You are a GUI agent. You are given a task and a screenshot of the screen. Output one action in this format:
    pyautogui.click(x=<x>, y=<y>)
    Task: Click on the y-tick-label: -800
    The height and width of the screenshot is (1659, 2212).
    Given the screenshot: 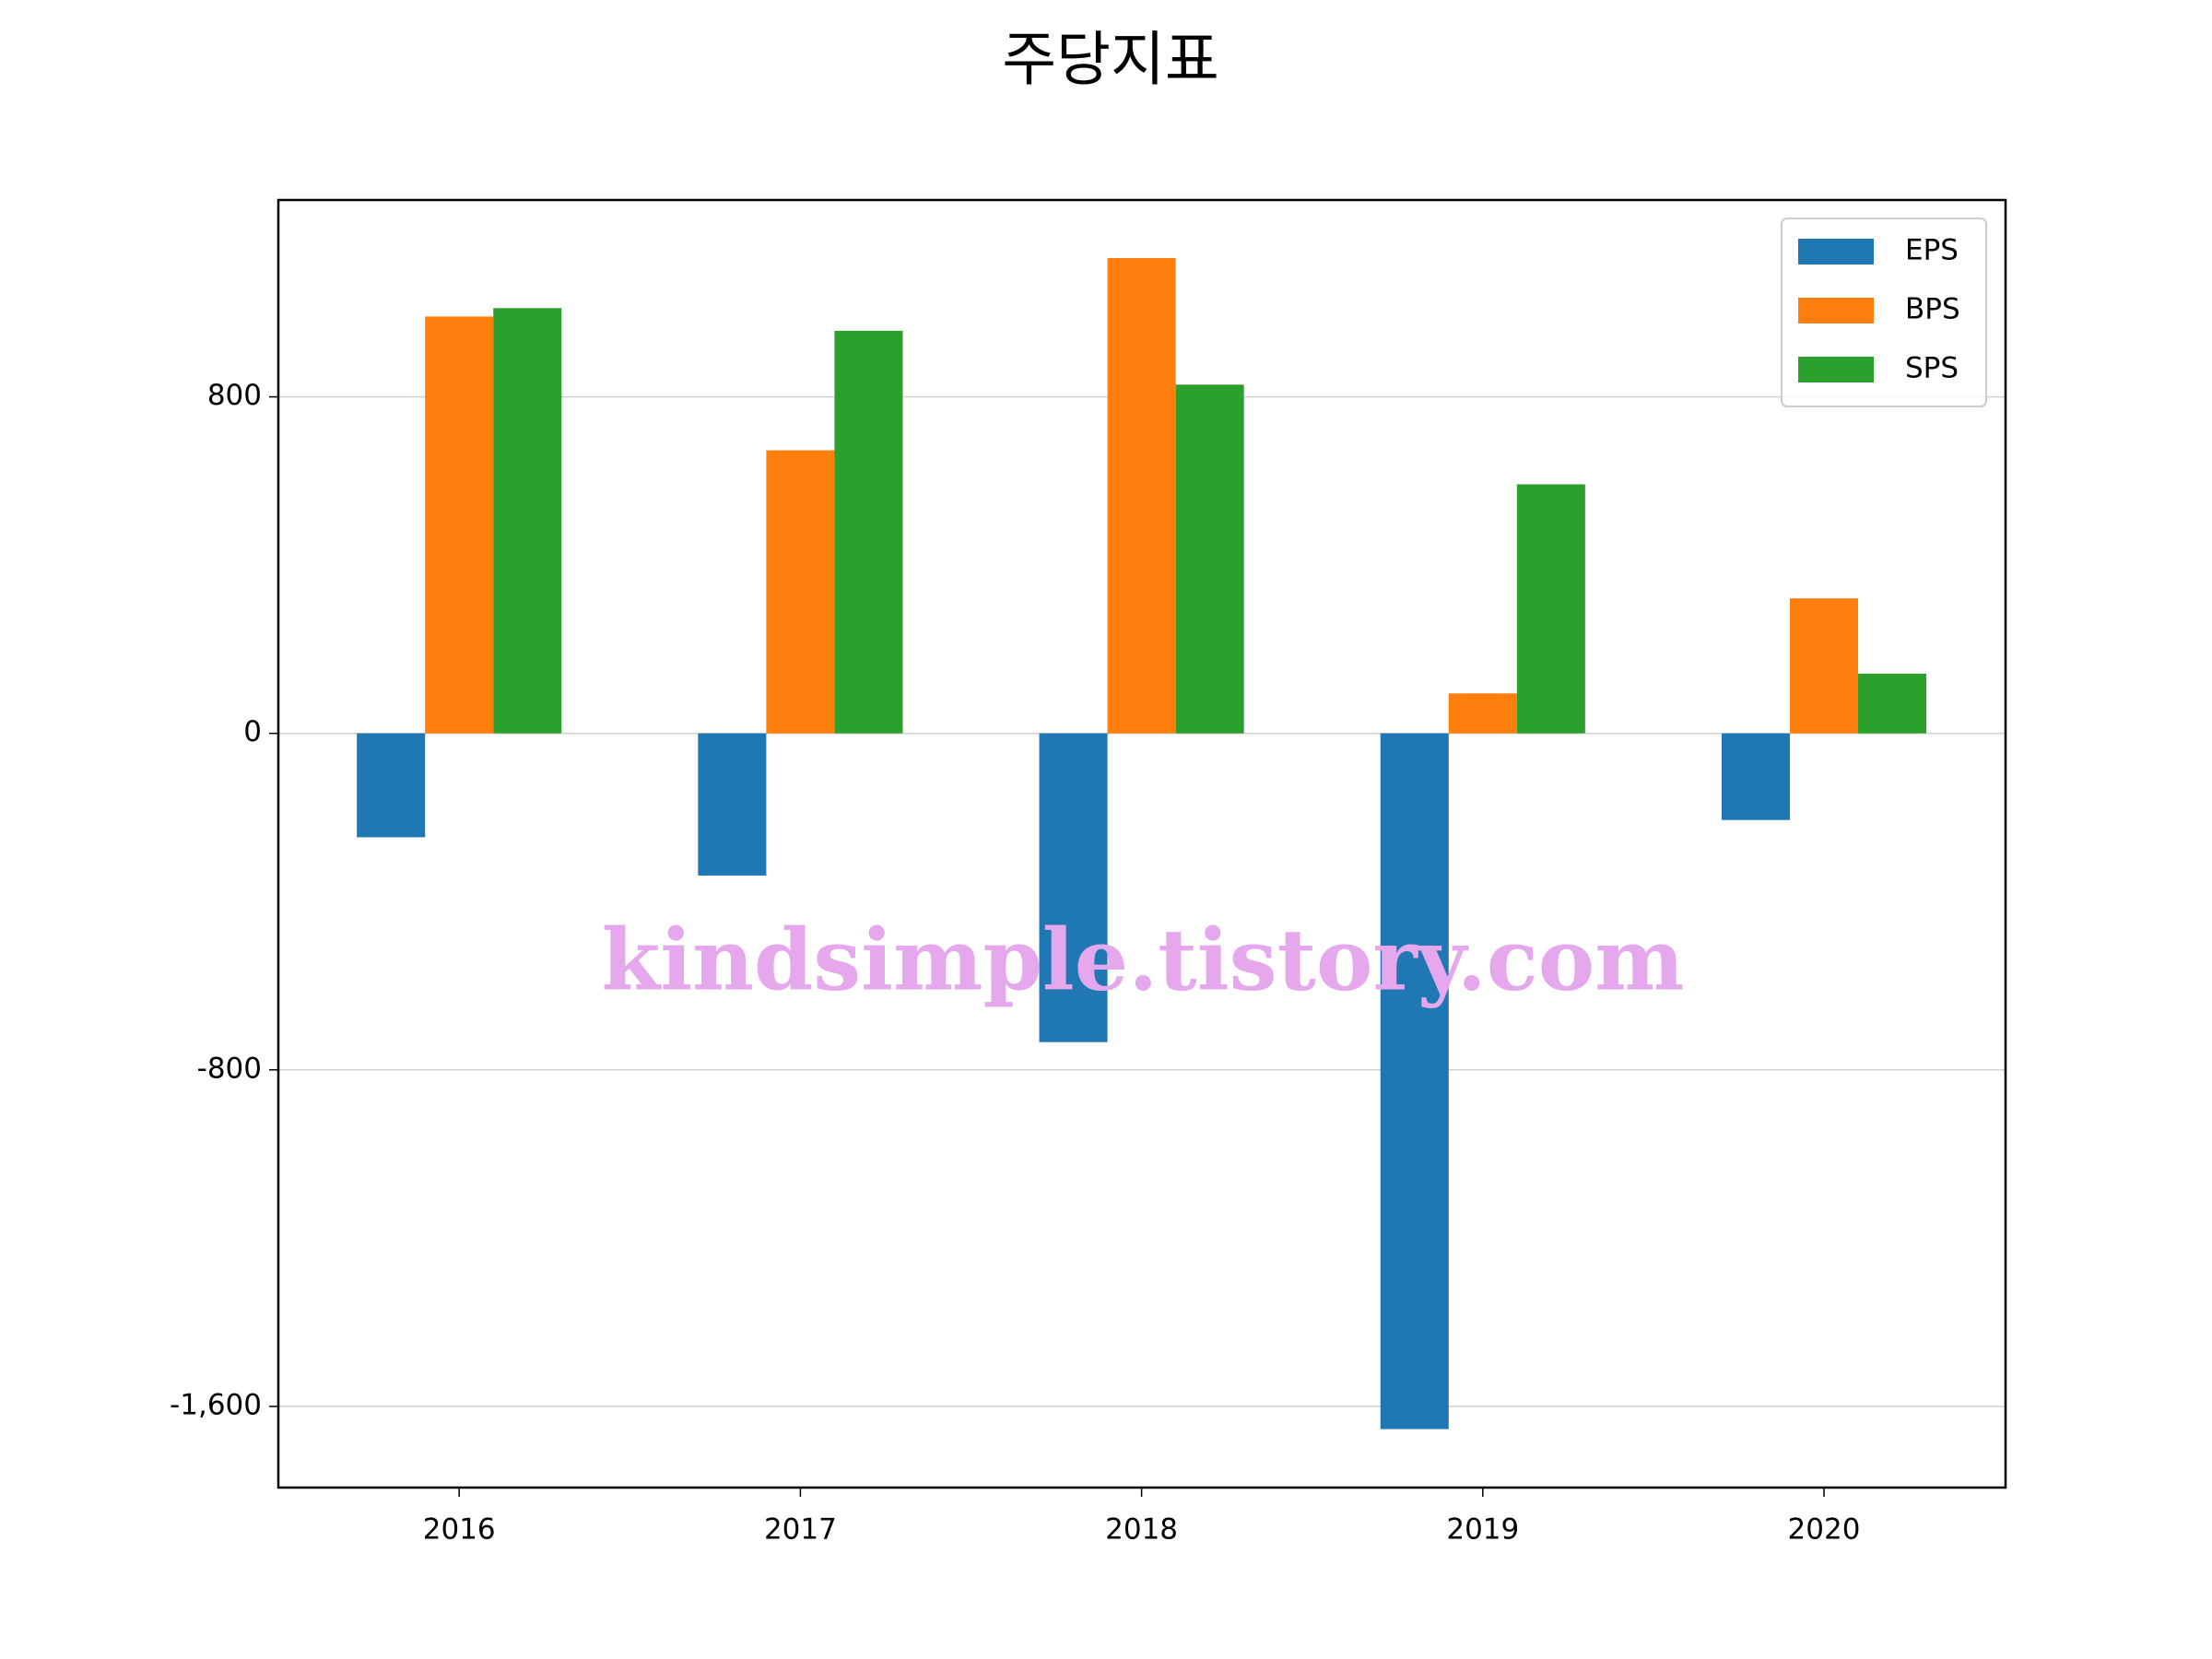 What is the action you would take?
    pyautogui.click(x=229, y=1068)
    